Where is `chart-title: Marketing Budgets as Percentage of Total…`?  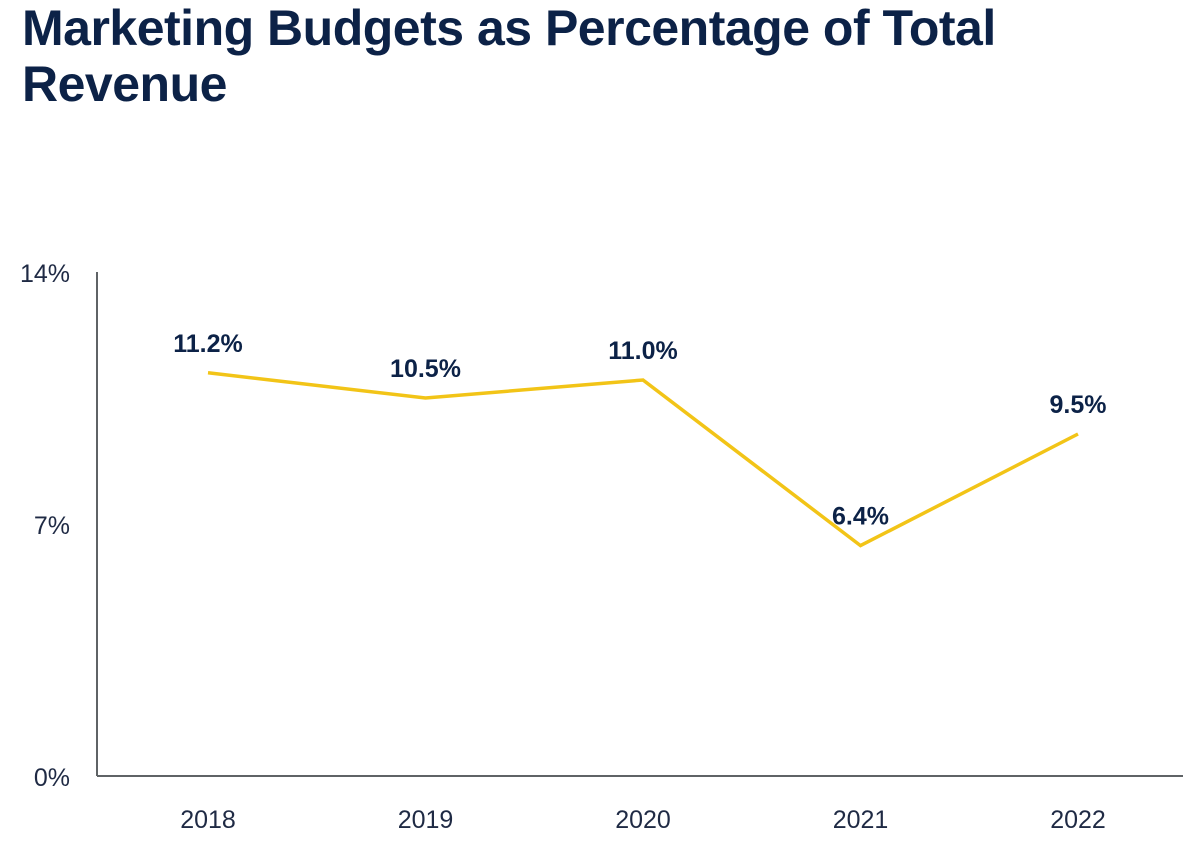 chart-title: Marketing Budgets as Percentage of Total… is located at coordinates (509, 56).